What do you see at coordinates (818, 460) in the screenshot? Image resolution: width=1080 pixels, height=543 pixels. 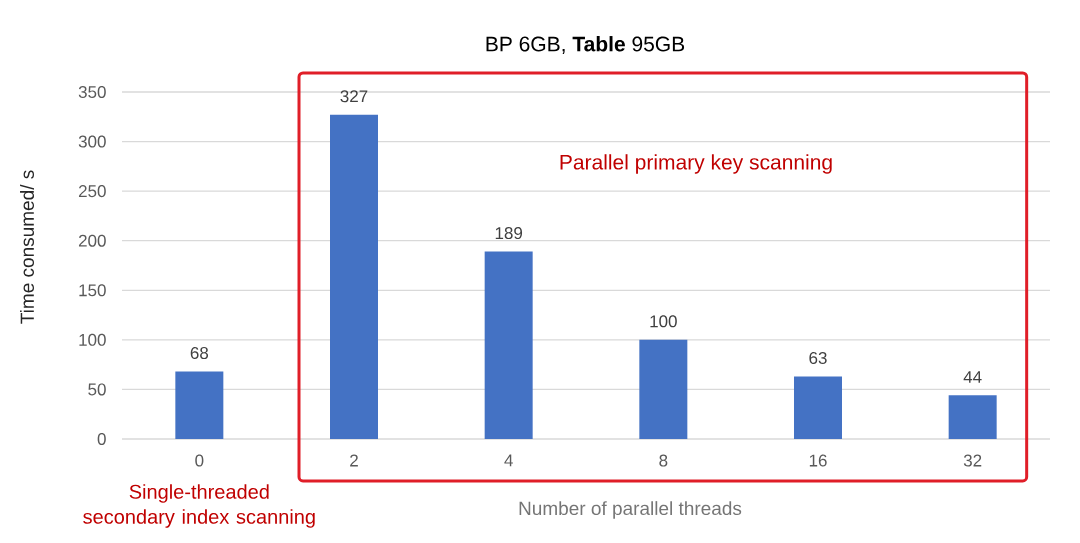 I see `x-tick-label: 16` at bounding box center [818, 460].